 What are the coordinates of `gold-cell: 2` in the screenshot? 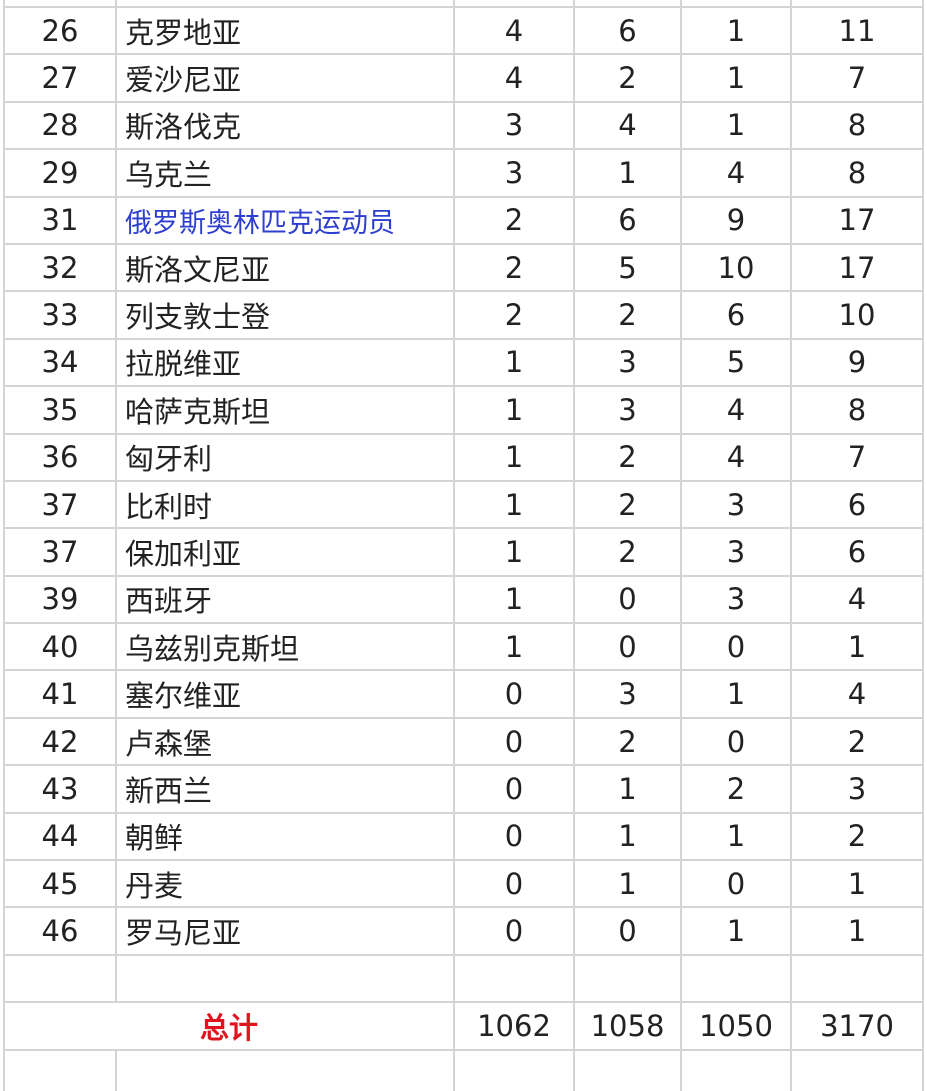 It's located at (514, 220).